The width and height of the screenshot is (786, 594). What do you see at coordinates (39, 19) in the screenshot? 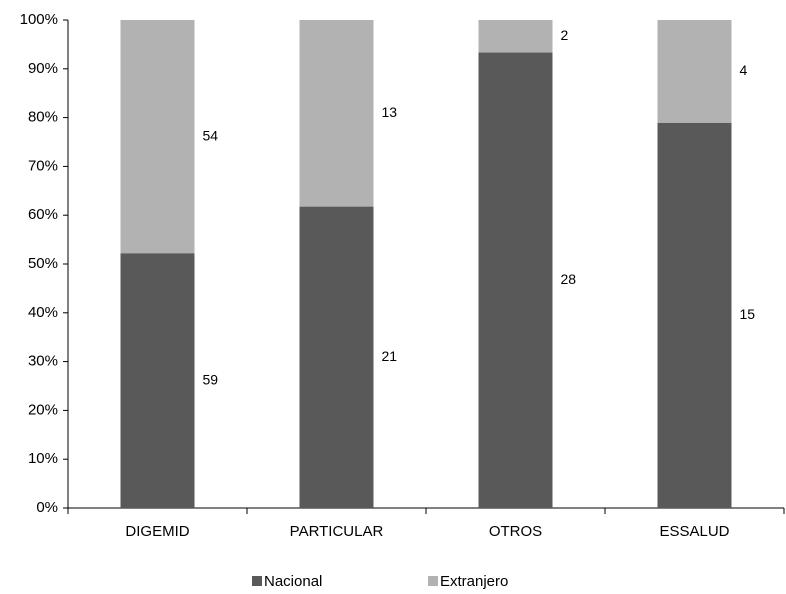
I see `y-tick-label: 100%` at bounding box center [39, 19].